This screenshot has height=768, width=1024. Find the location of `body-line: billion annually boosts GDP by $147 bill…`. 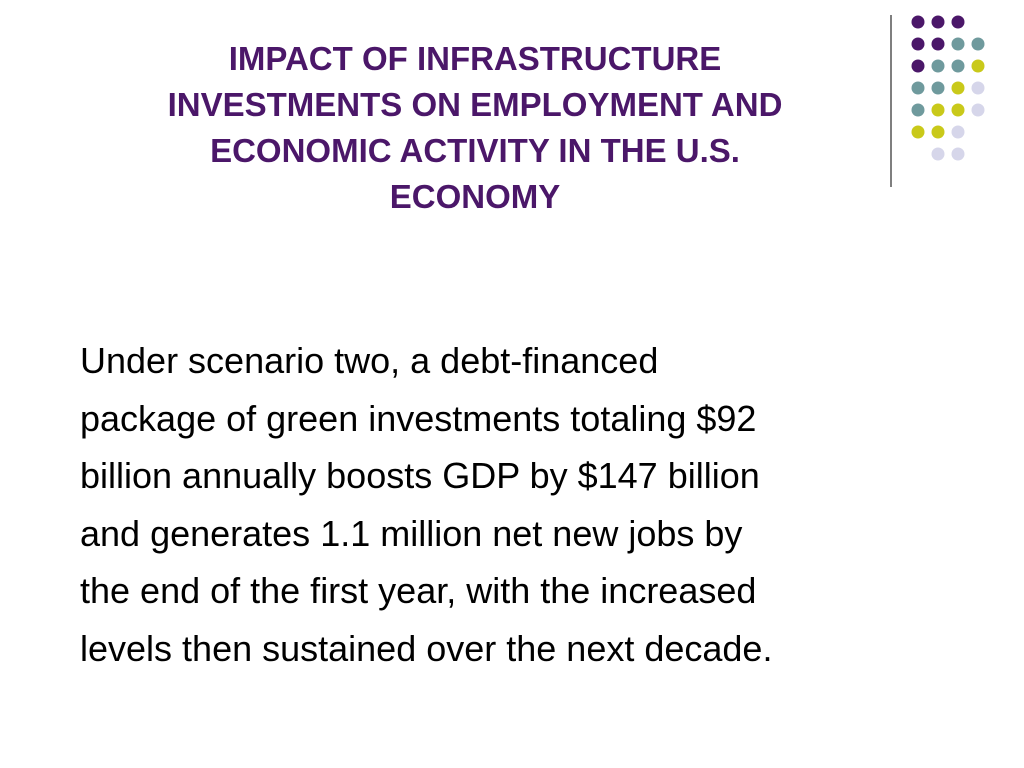

body-line: billion annually boosts GDP by $147 bill… is located at coordinates (420, 475).